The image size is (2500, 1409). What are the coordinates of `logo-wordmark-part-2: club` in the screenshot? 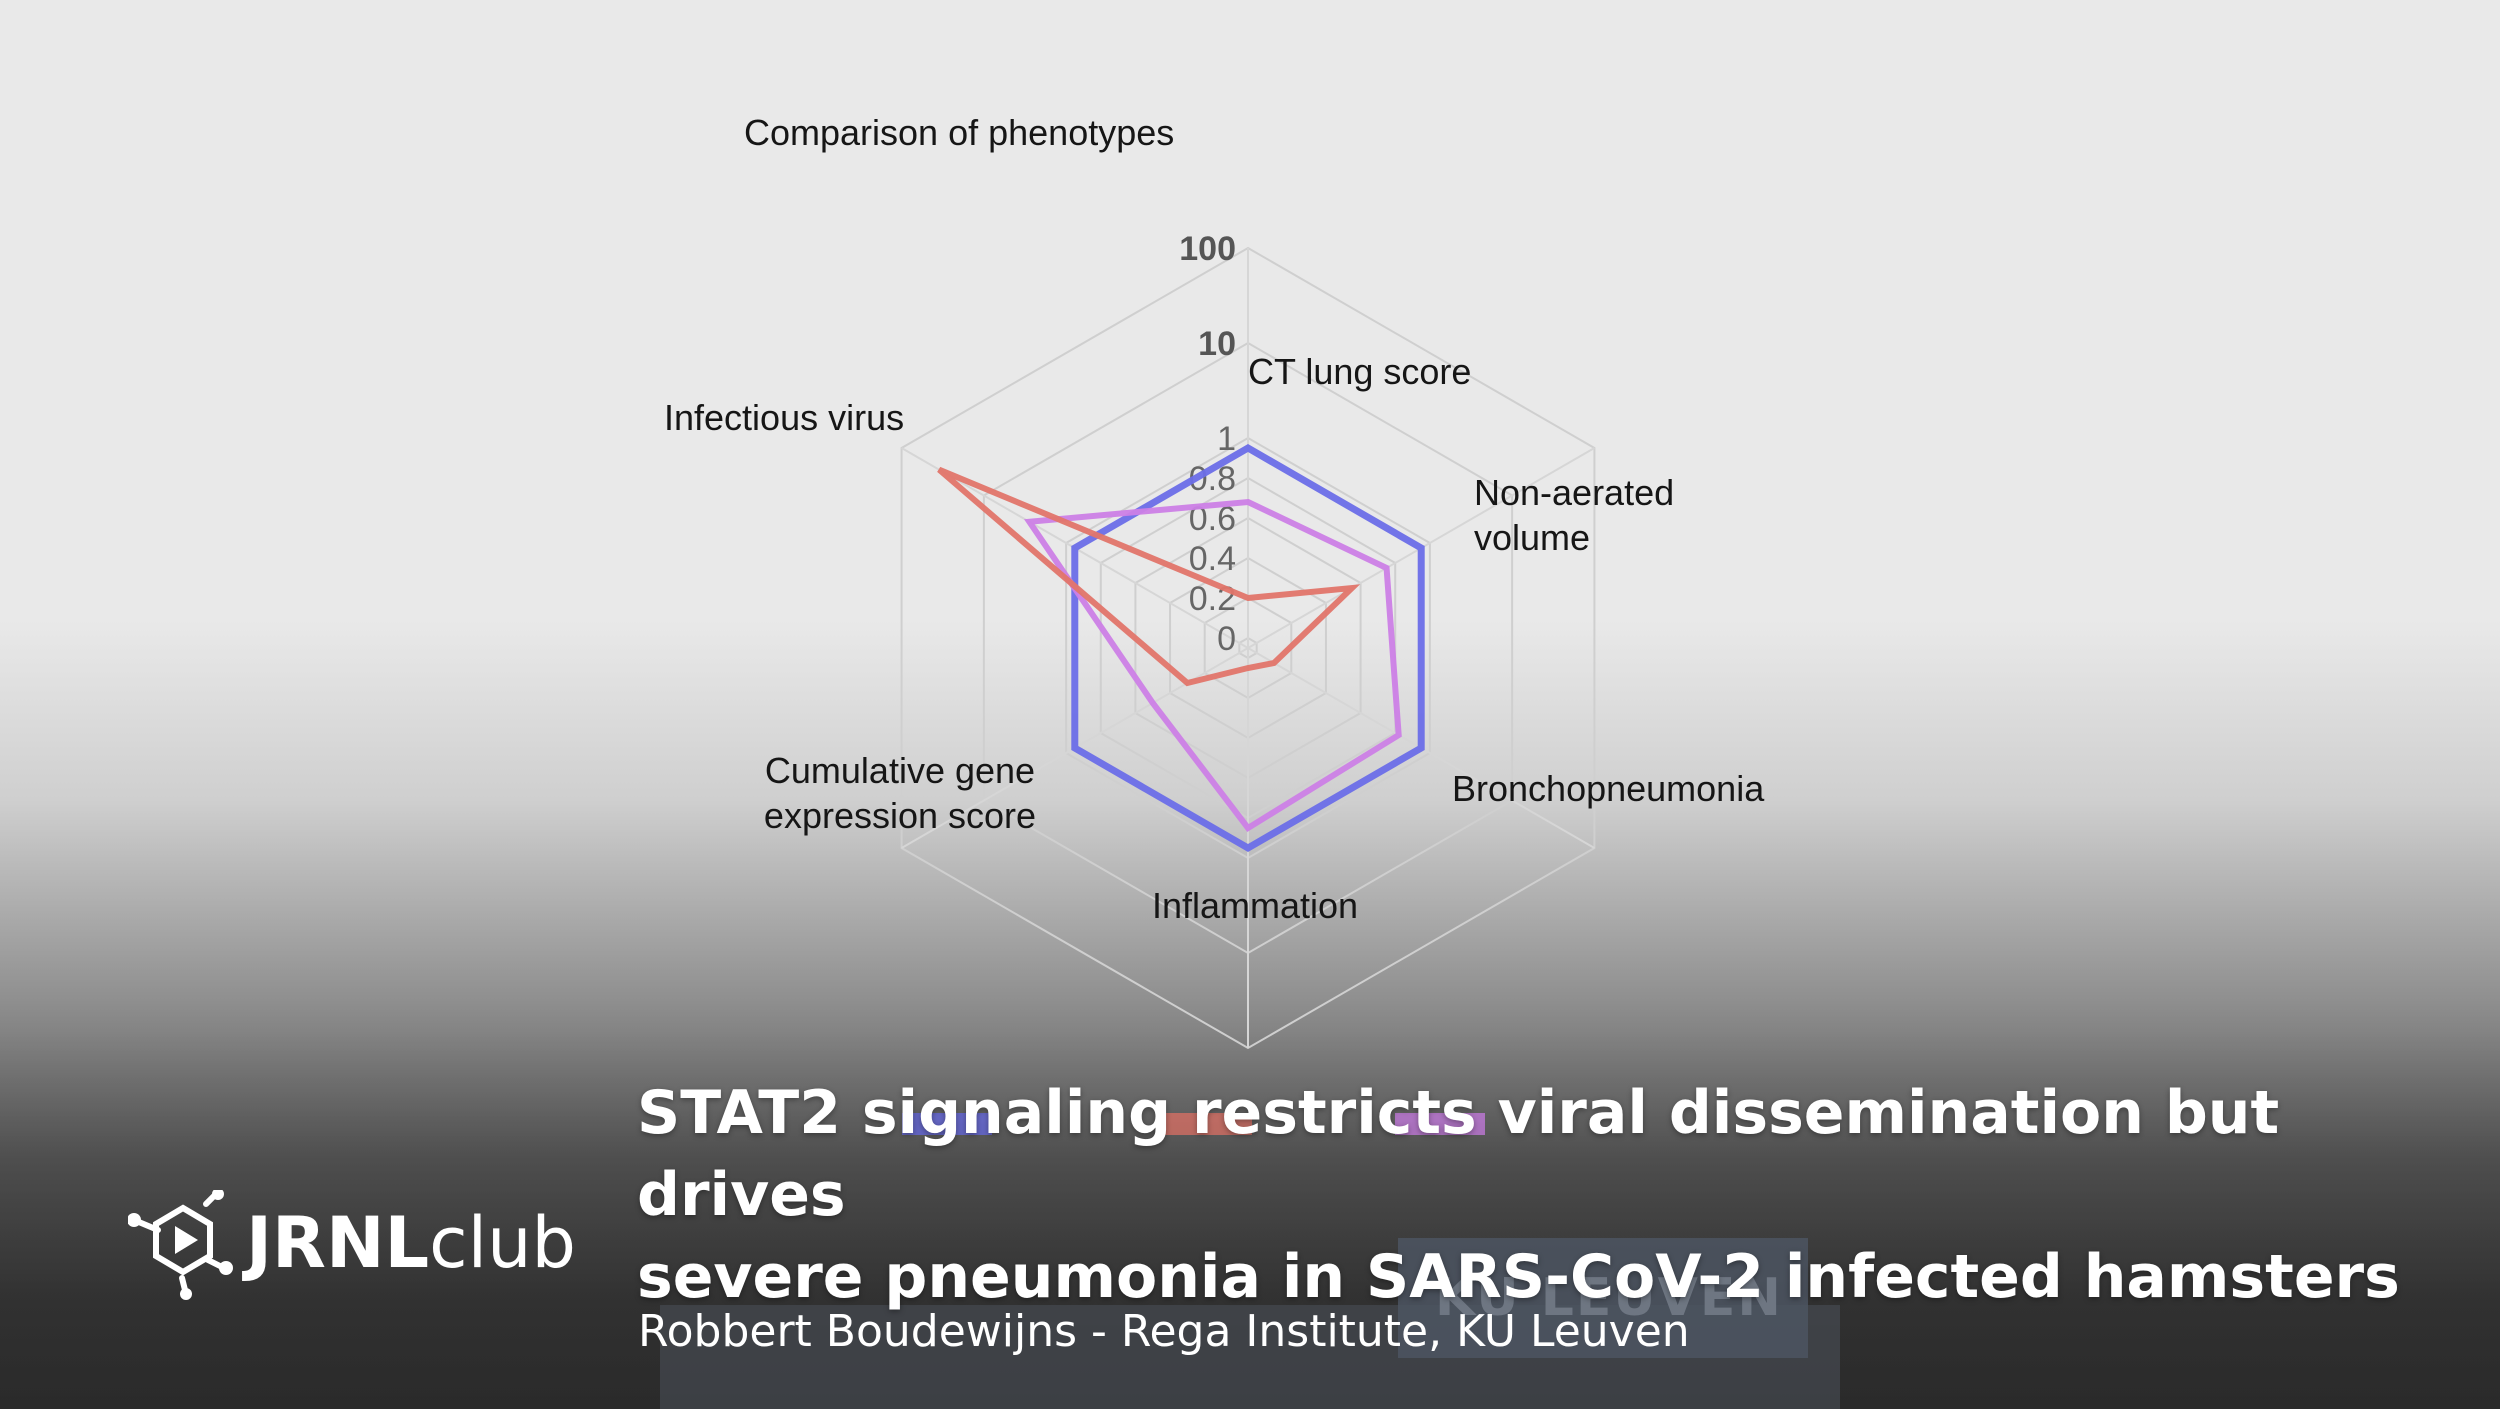 It's located at (502, 1243).